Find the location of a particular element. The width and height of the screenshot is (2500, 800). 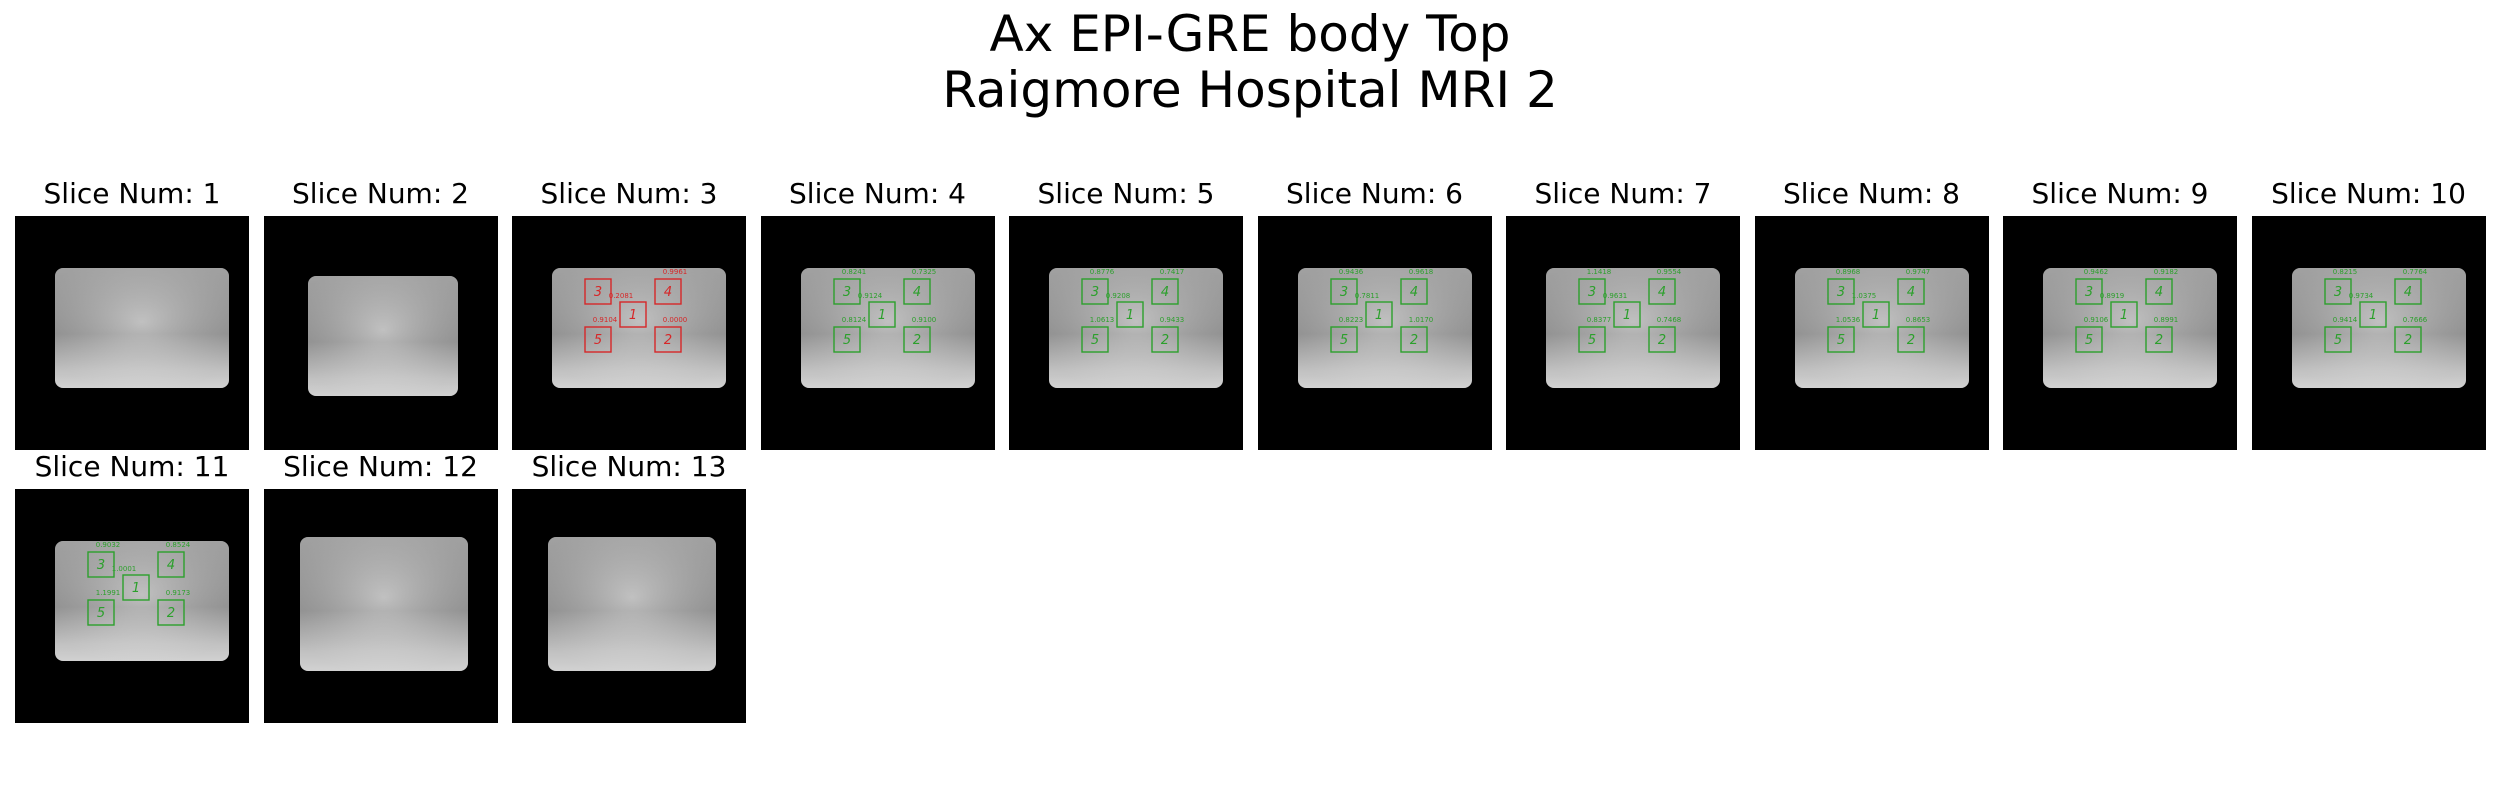

roi-value: 0.8653 is located at coordinates (1917, 320).